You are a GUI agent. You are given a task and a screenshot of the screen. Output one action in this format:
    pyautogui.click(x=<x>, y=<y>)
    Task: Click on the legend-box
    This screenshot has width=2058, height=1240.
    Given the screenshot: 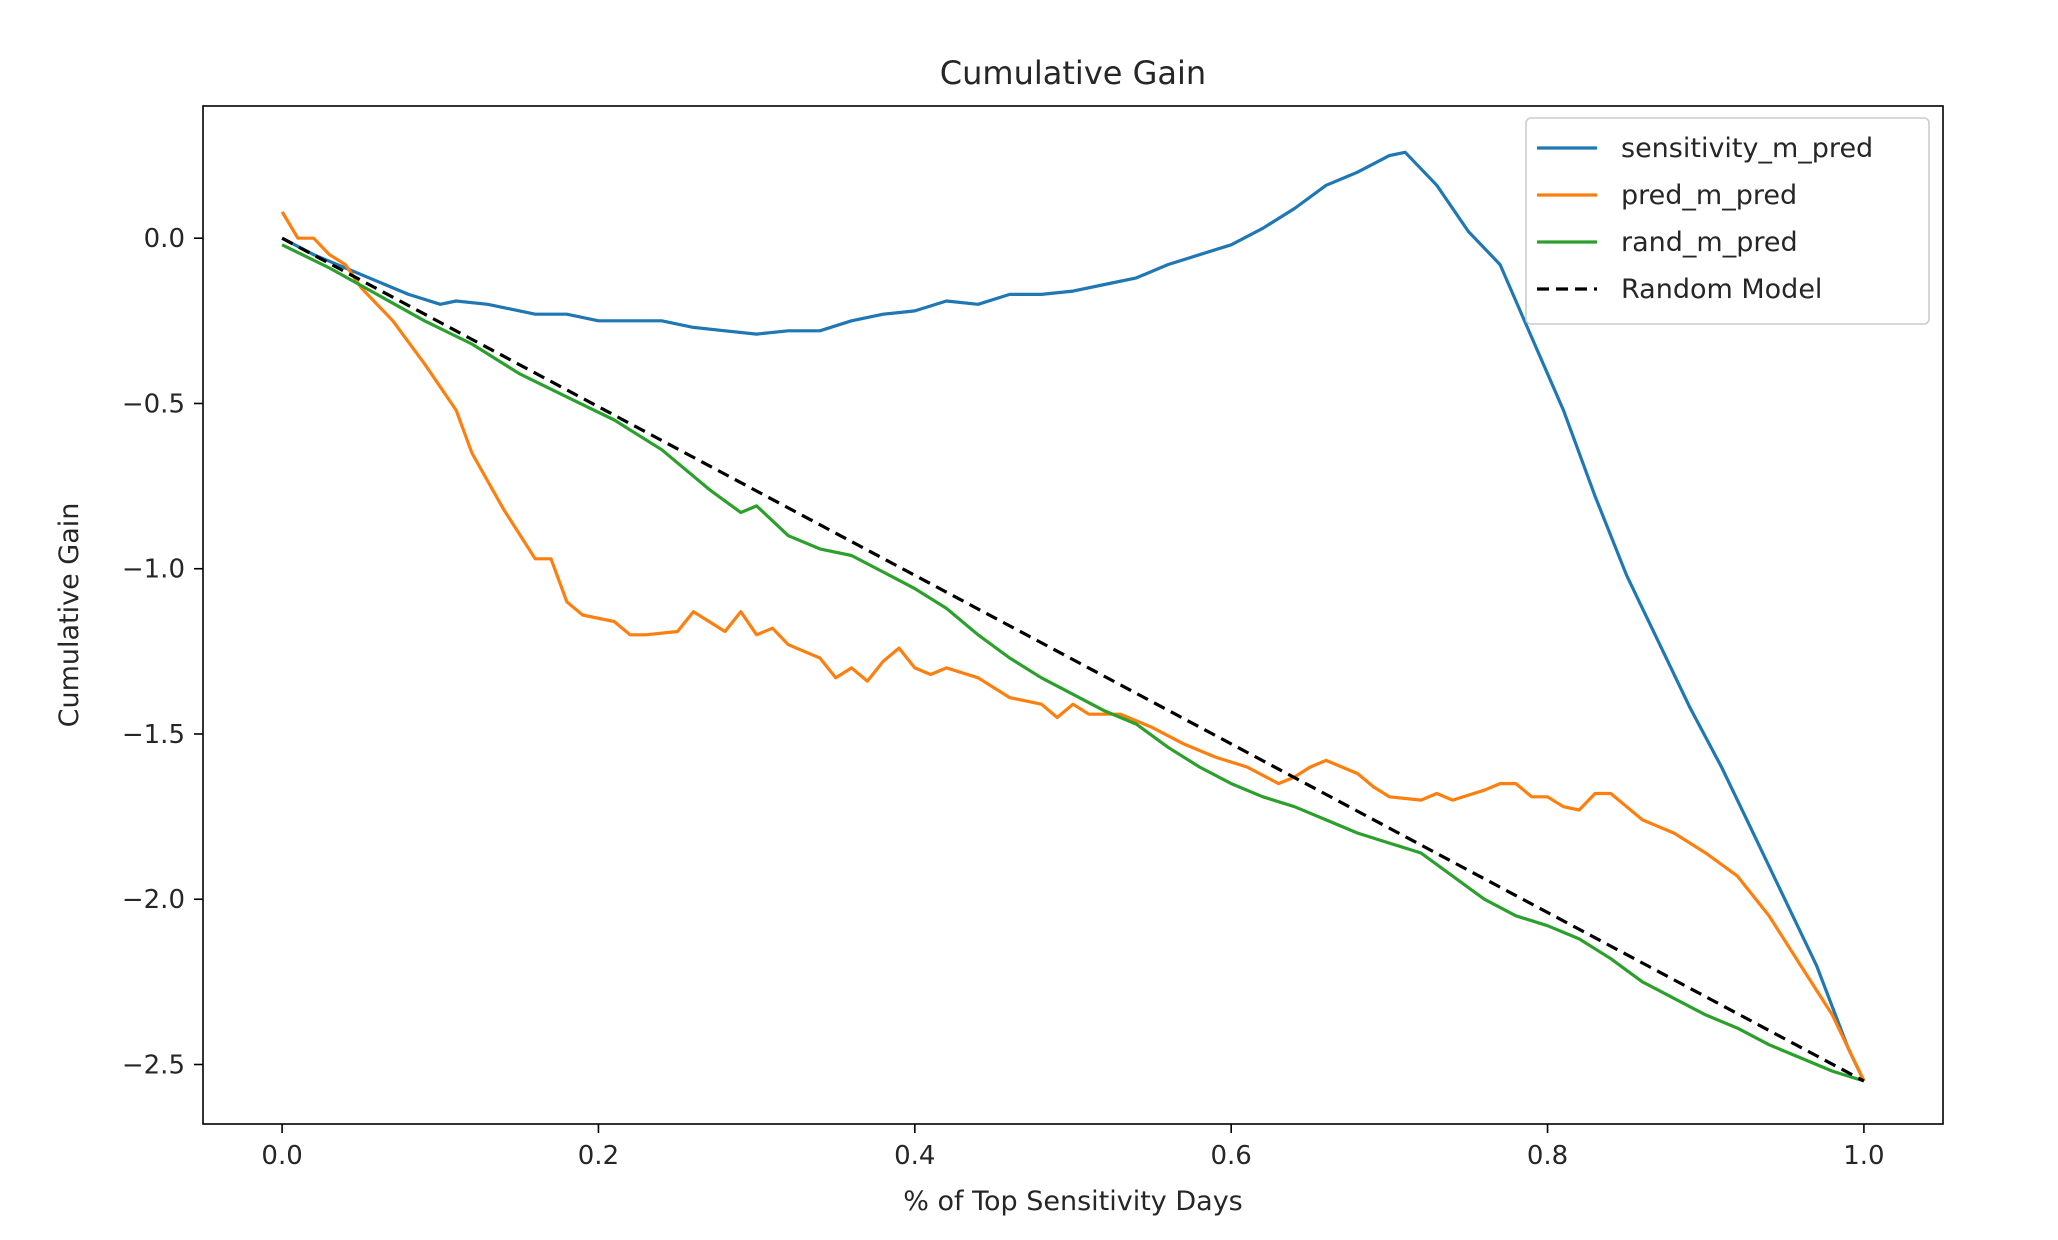 What is the action you would take?
    pyautogui.click(x=1727, y=221)
    